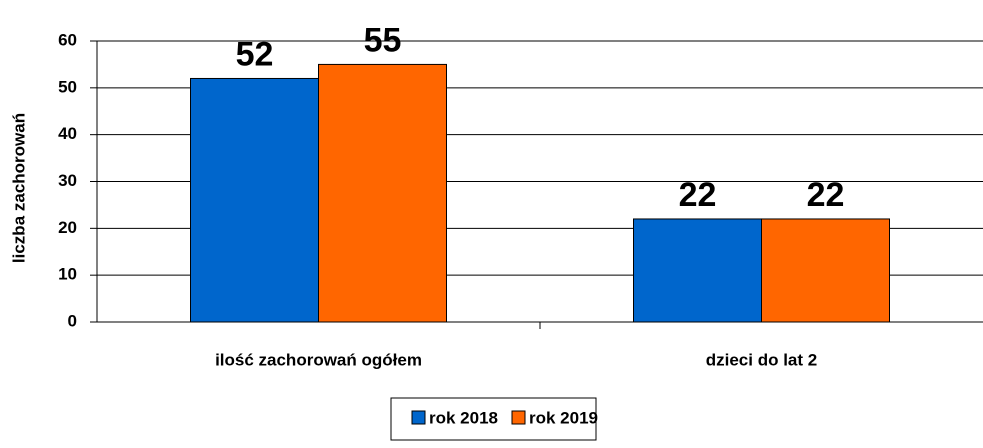 The height and width of the screenshot is (448, 983). What do you see at coordinates (72, 320) in the screenshot?
I see `y-tick-label: 0` at bounding box center [72, 320].